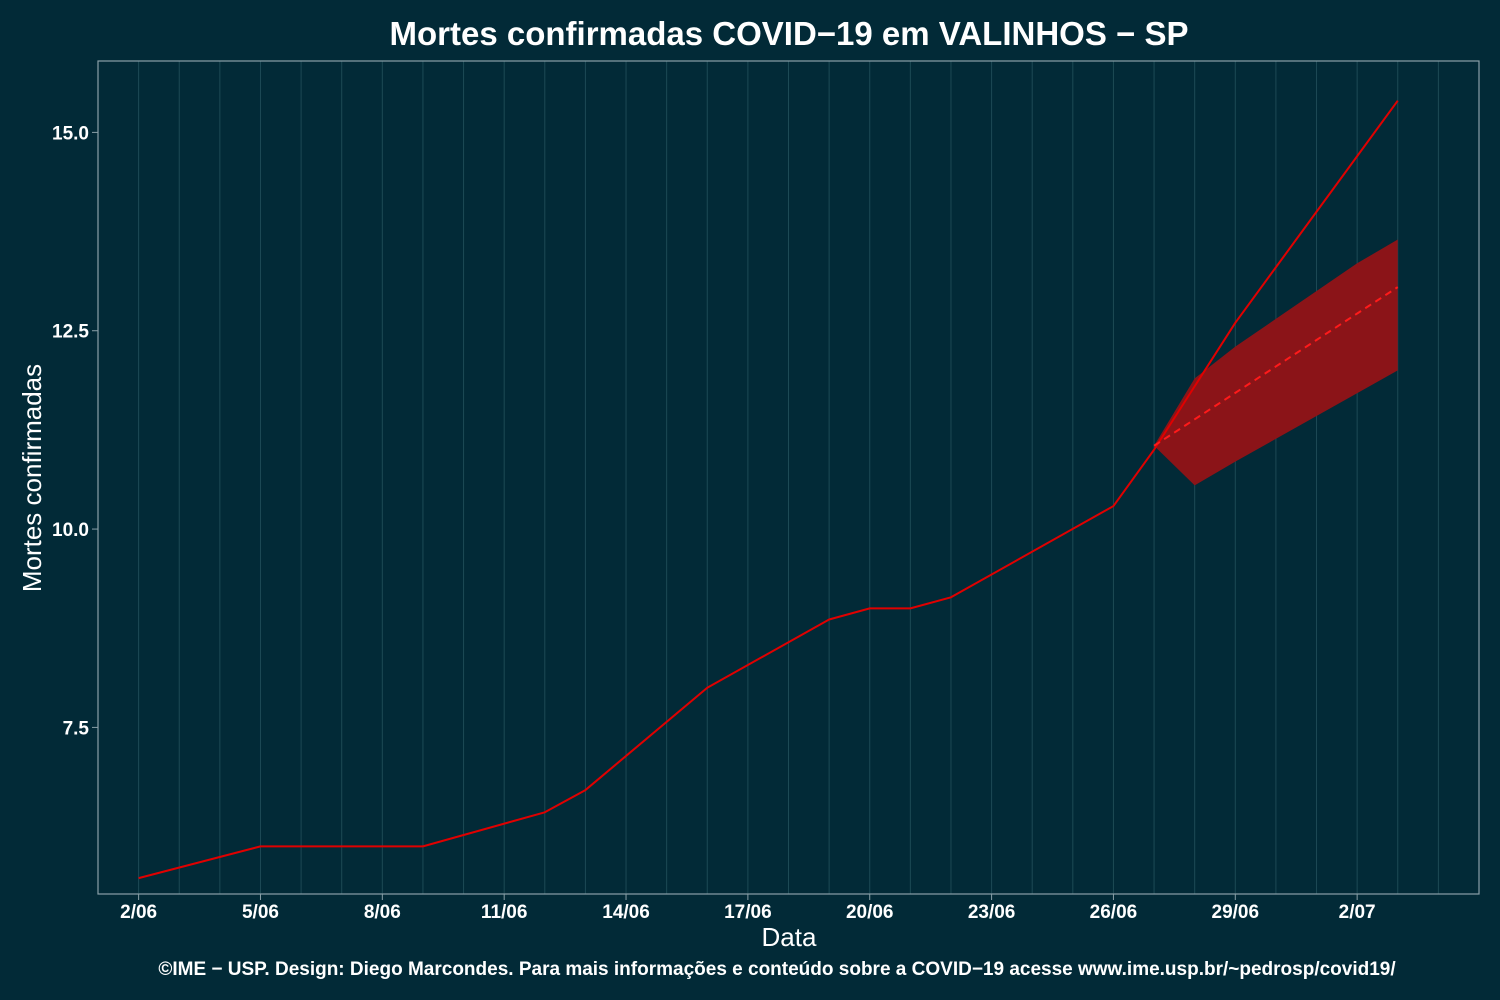  What do you see at coordinates (1276, 366) in the screenshot?
I see `prediction-line` at bounding box center [1276, 366].